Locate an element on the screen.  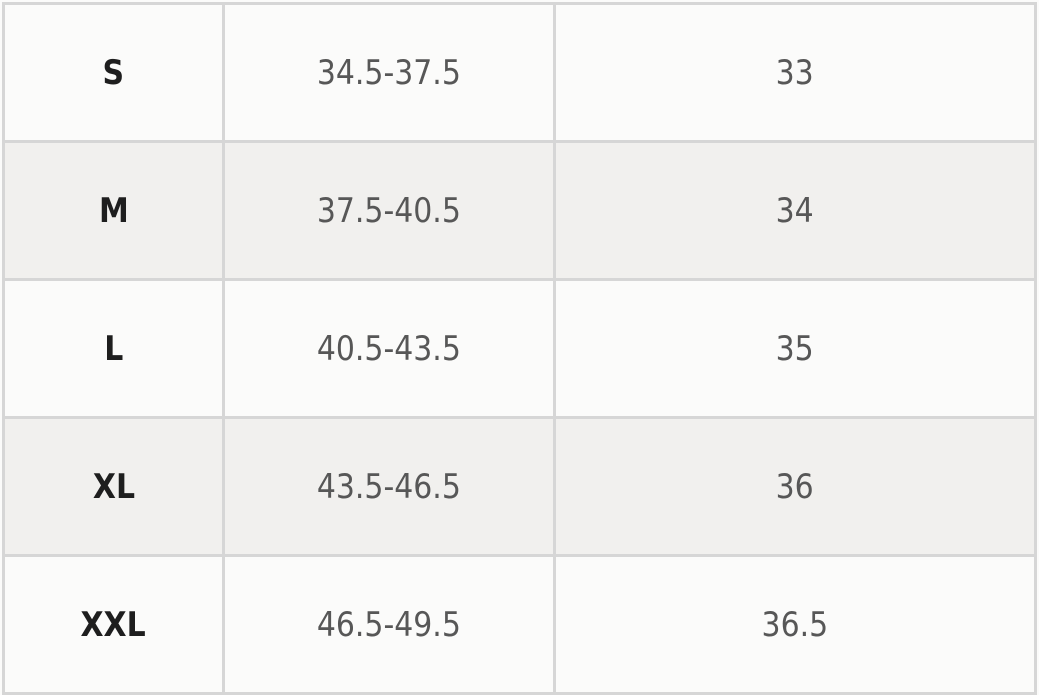
value-cell: 34 is located at coordinates (795, 210).